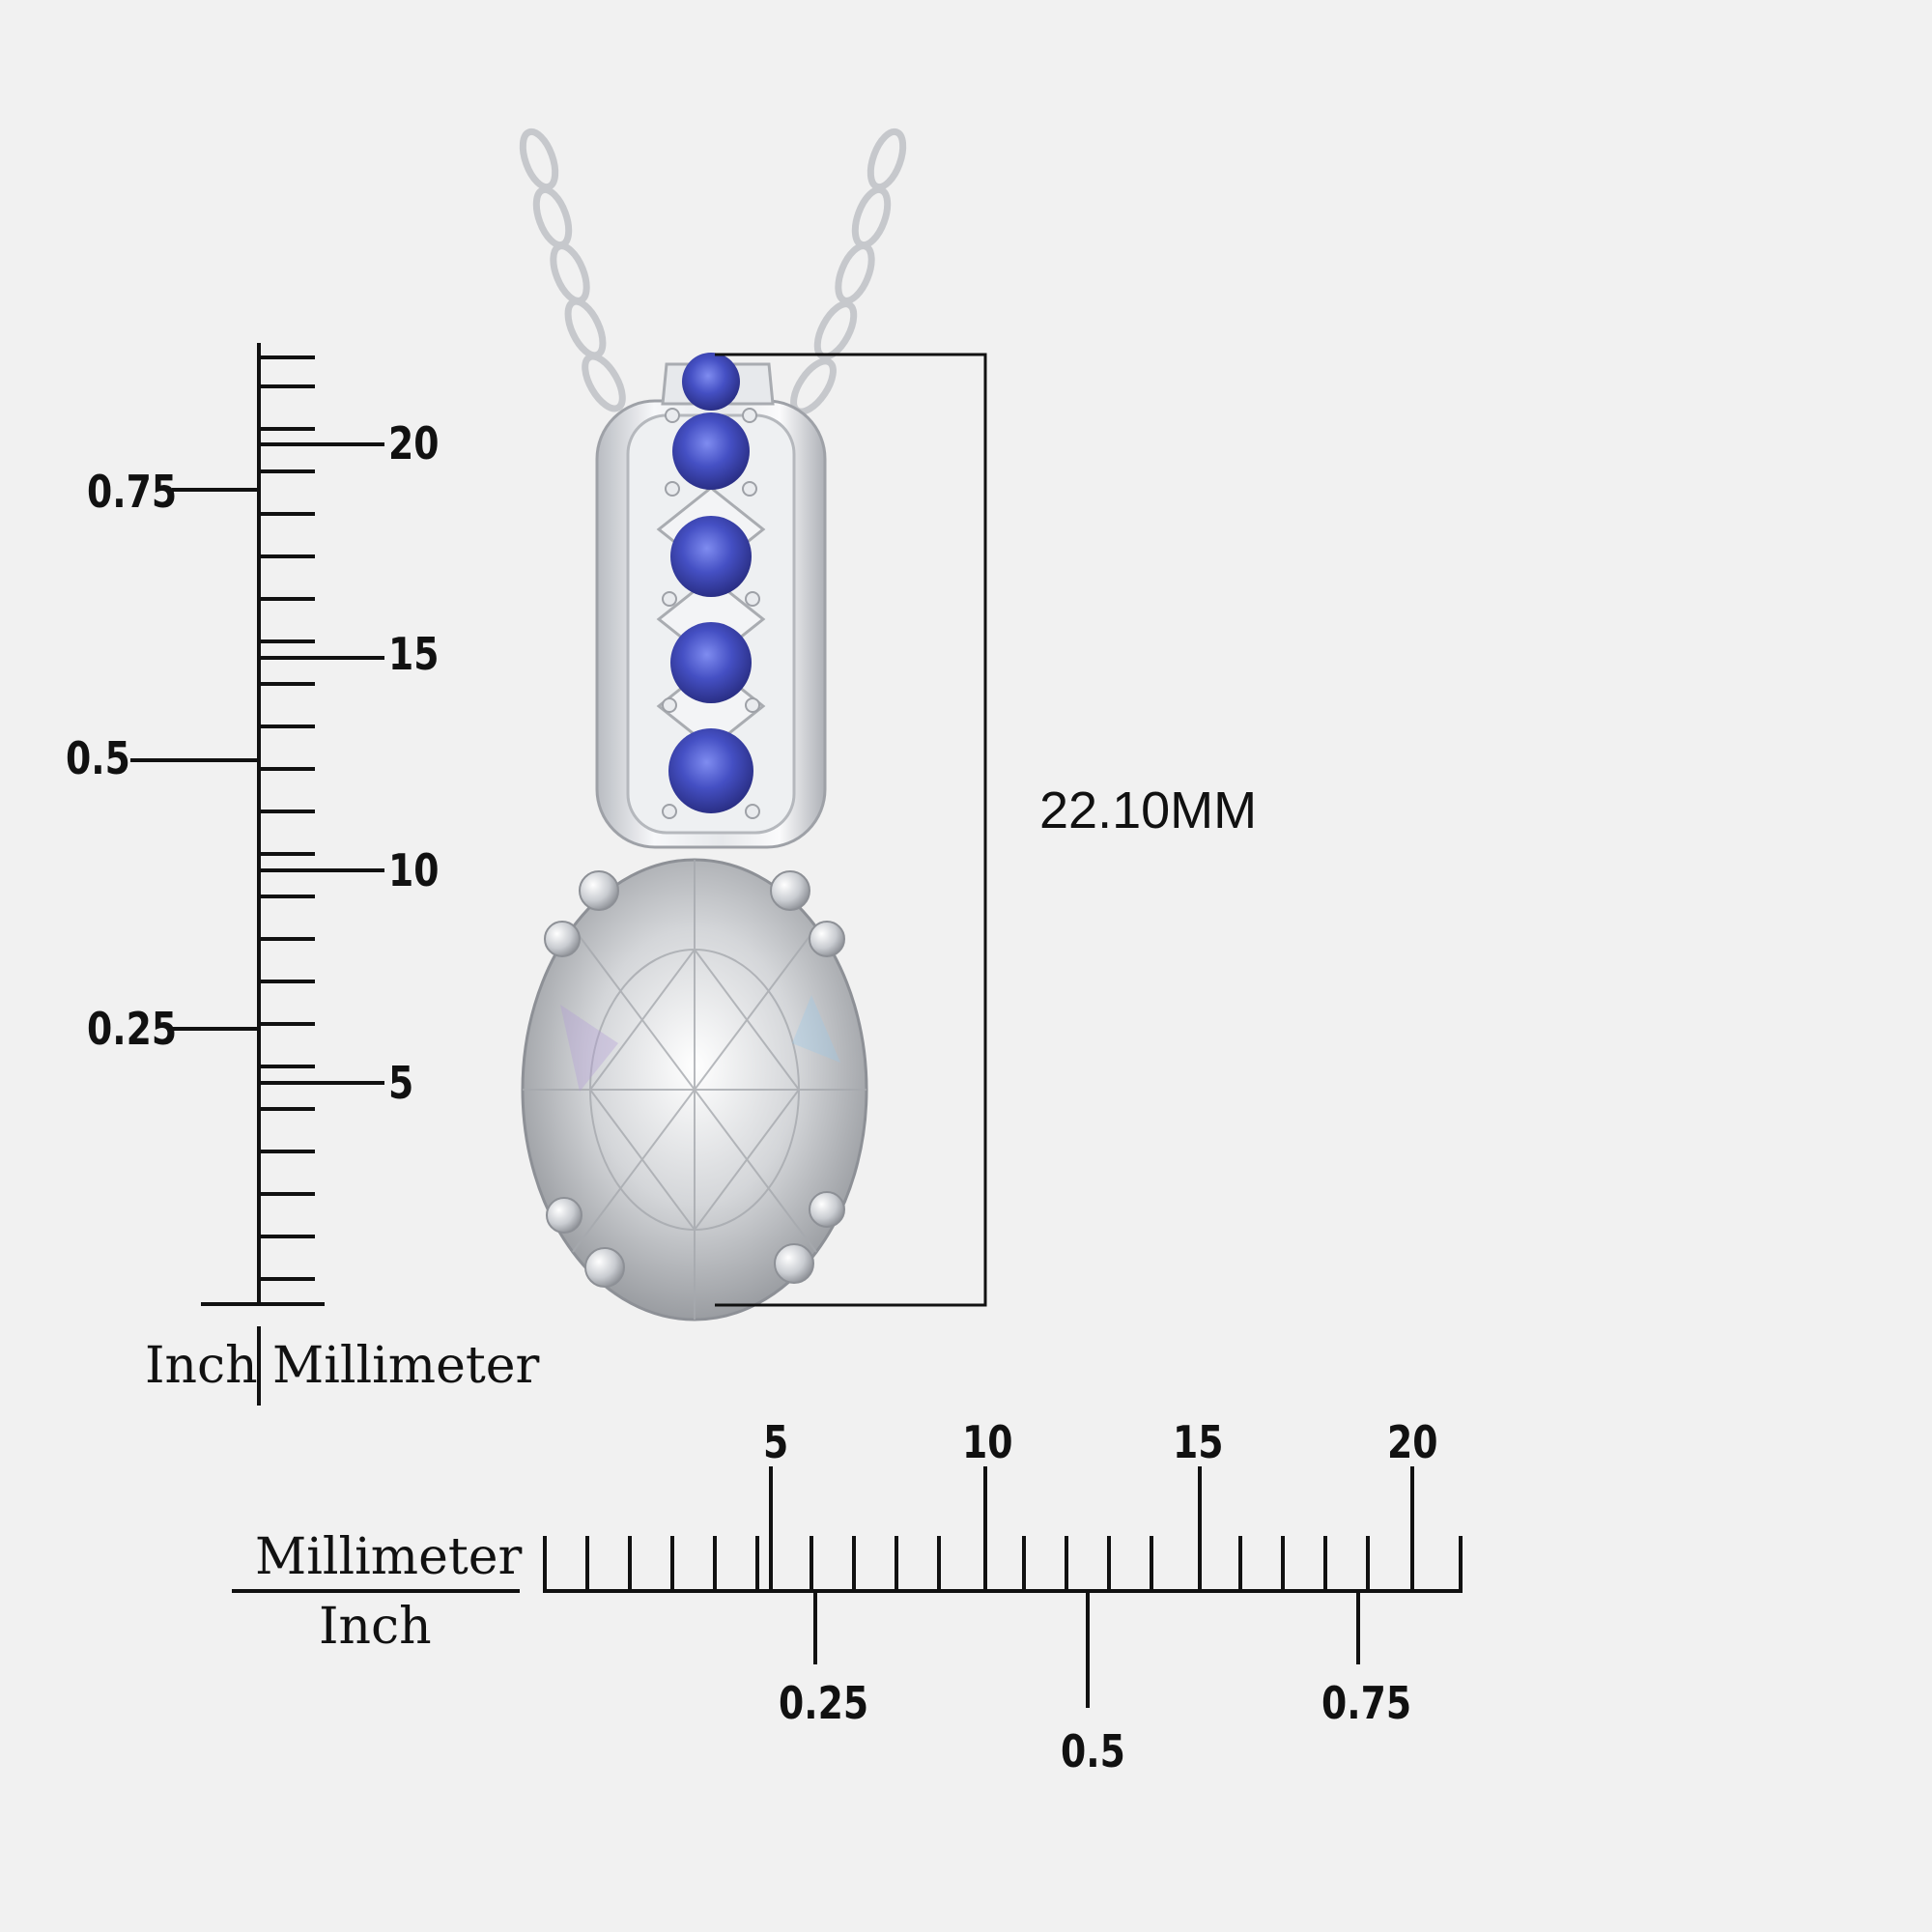 Image resolution: width=1932 pixels, height=1932 pixels. Describe the element at coordinates (132, 492) in the screenshot. I see `vruler-inch-label-0-75: 0.75` at that location.